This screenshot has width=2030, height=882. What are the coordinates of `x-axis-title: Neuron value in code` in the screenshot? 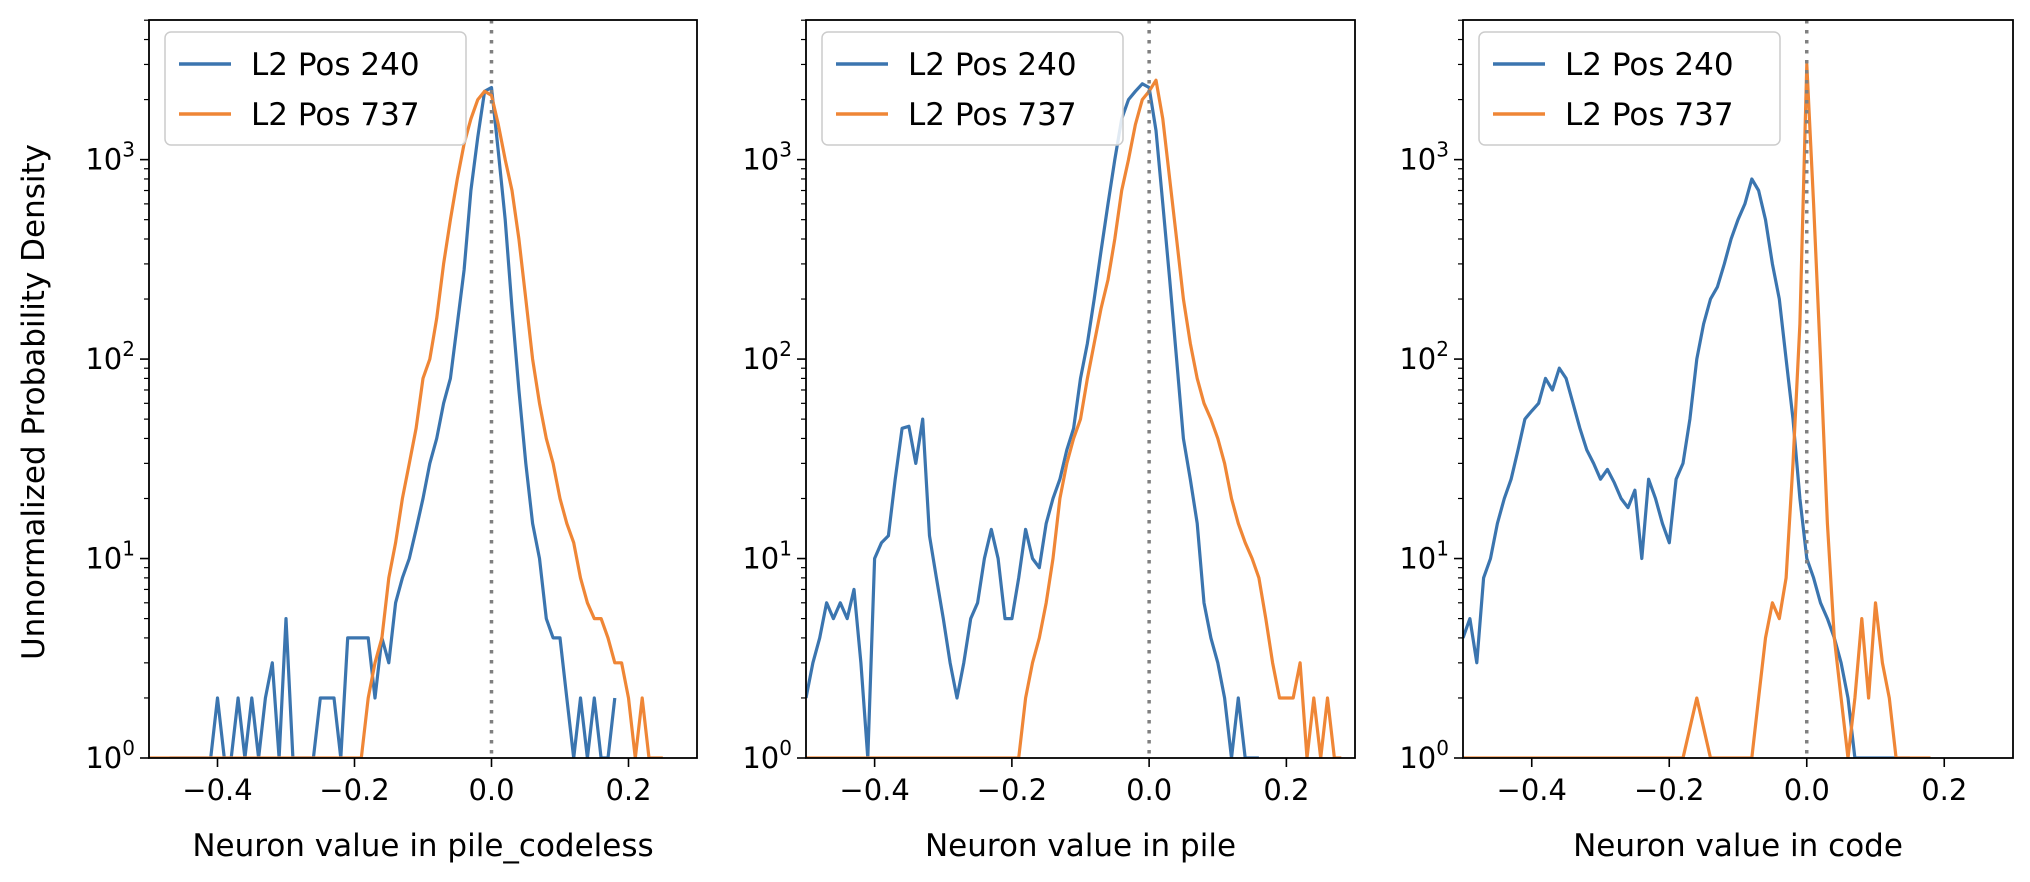 It's located at (1738, 846).